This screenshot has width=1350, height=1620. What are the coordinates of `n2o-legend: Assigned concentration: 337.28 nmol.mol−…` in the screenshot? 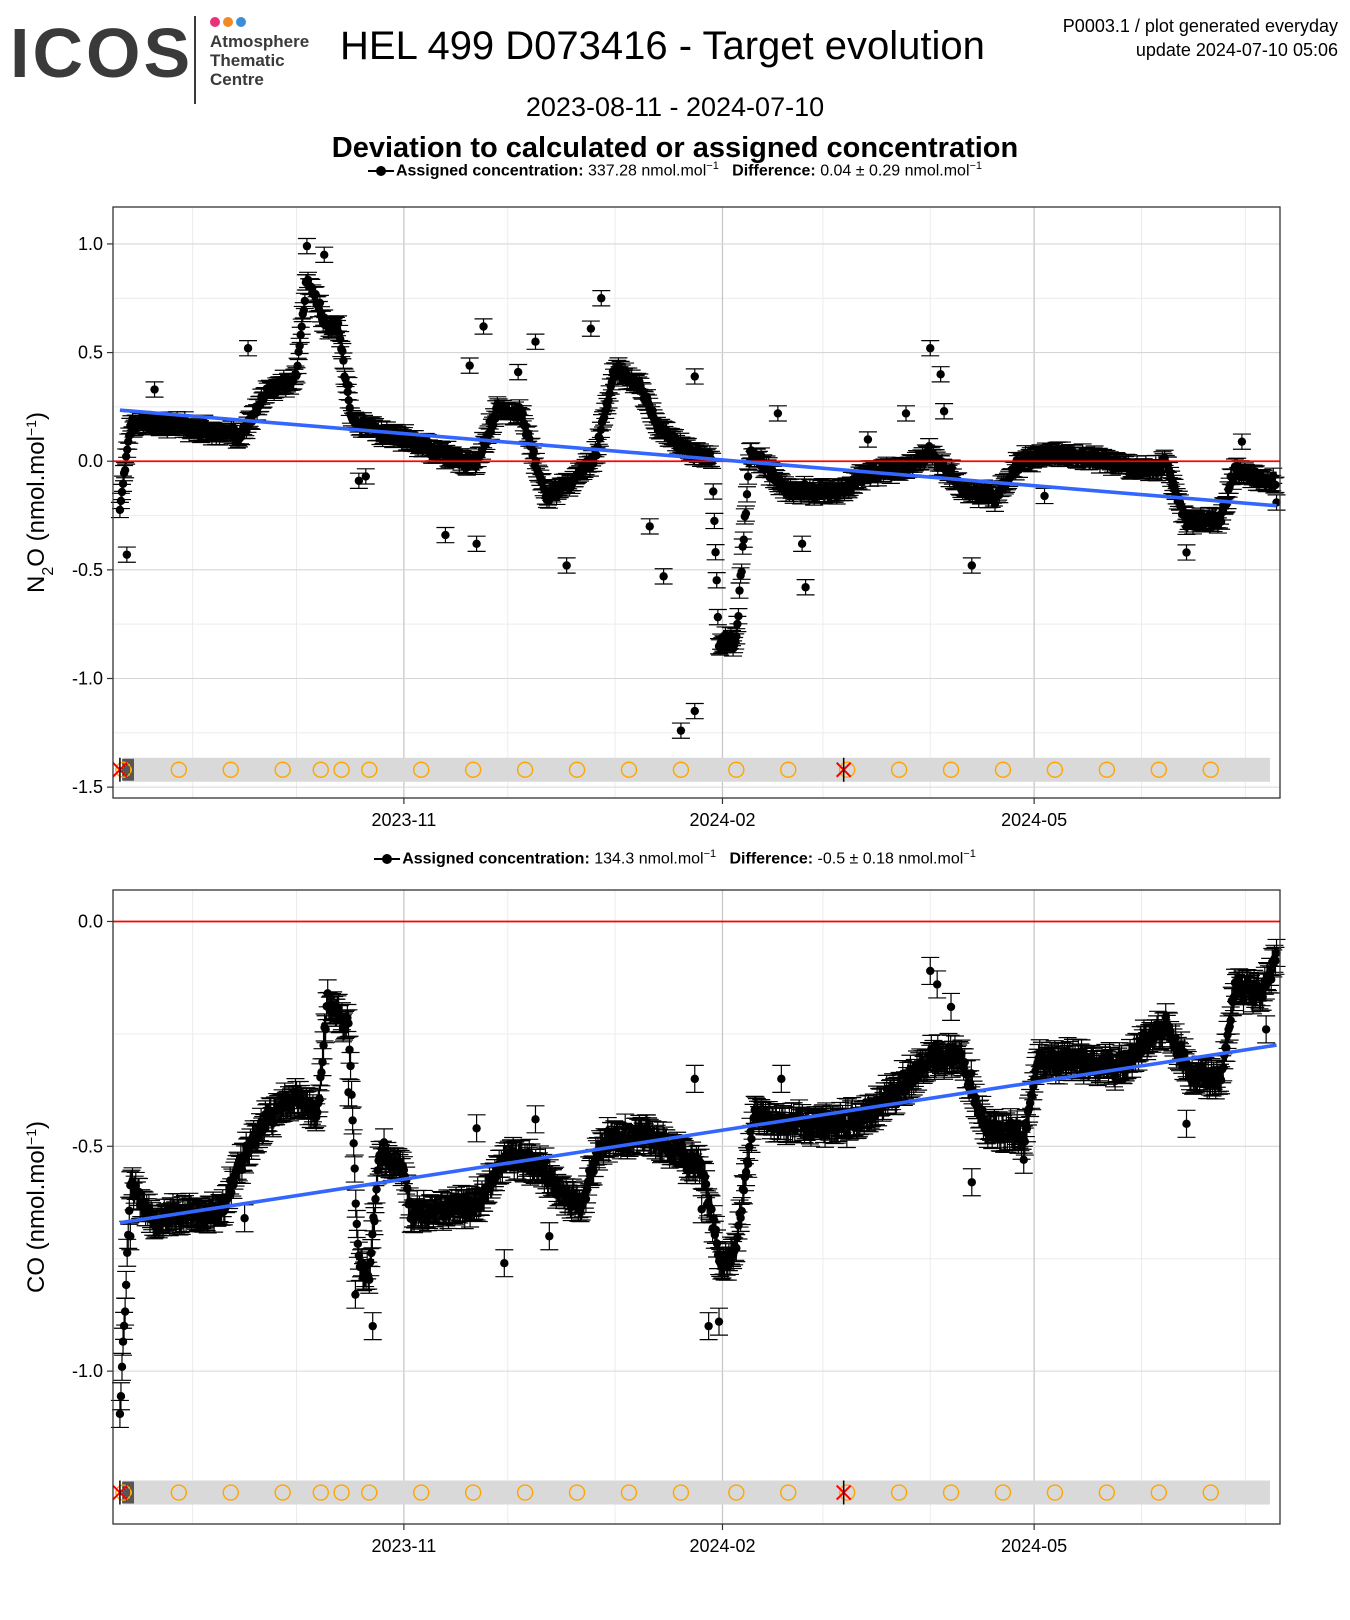 It's located at (675, 170).